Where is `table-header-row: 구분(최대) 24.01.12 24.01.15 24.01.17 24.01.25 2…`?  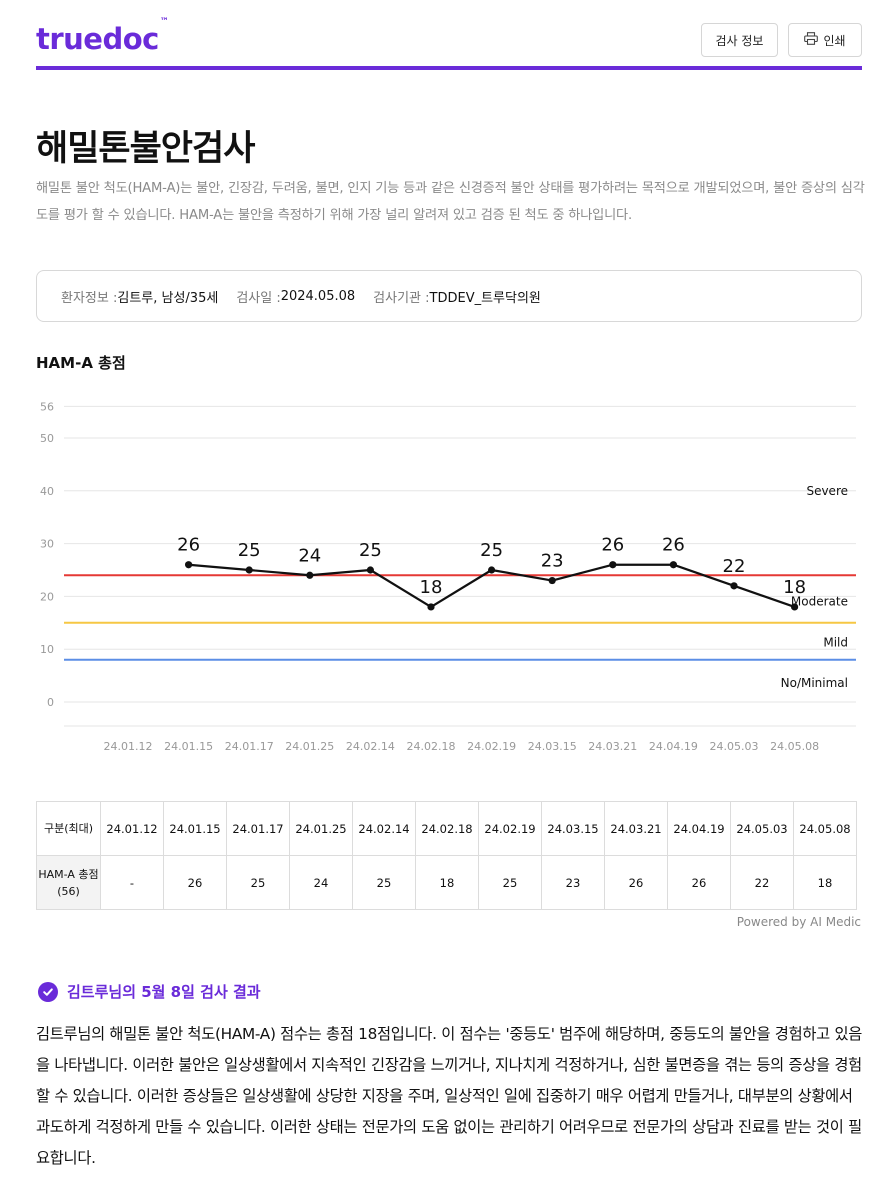 table-header-row: 구분(최대) 24.01.12 24.01.15 24.01.17 24.01.25 2… is located at coordinates (446, 828).